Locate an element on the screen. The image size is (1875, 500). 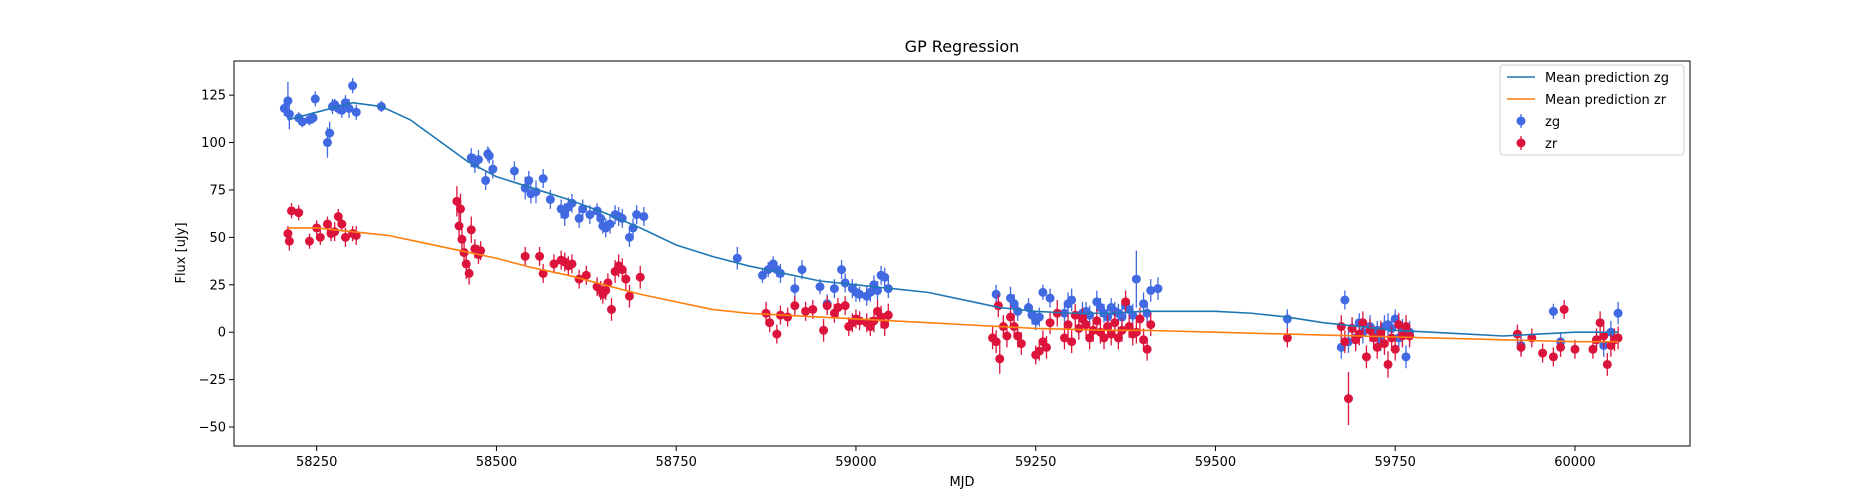
y-tick-label: 50 is located at coordinates (217, 238).